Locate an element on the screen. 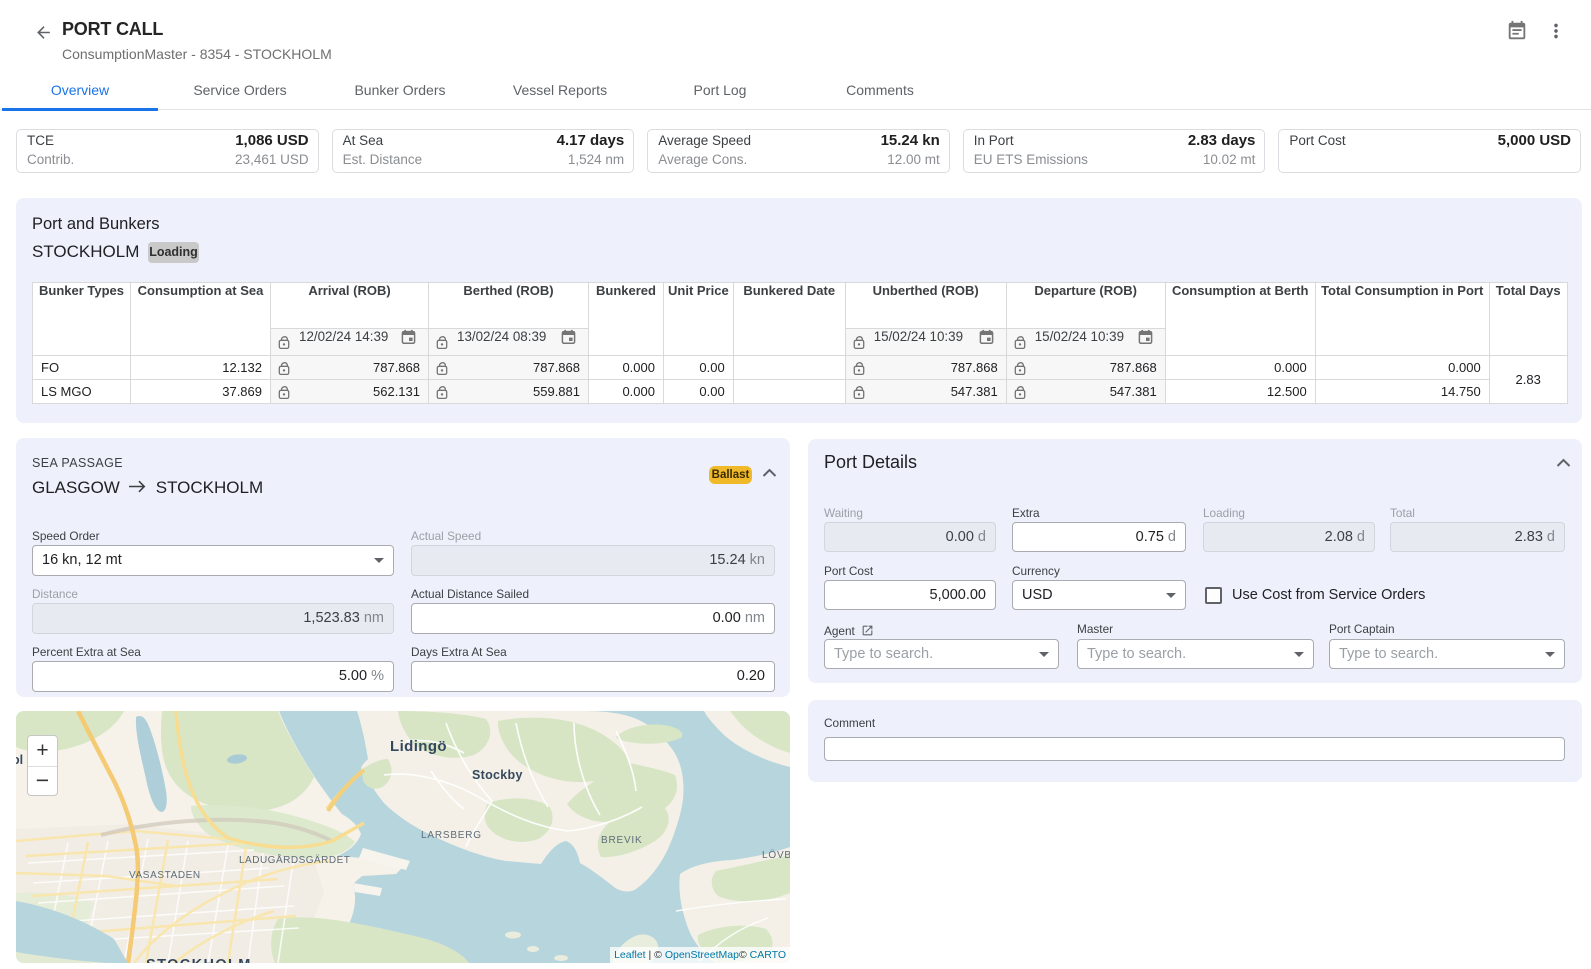 This screenshot has height=969, width=1591. svg-text: STOCKHOLM is located at coordinates (199, 960).